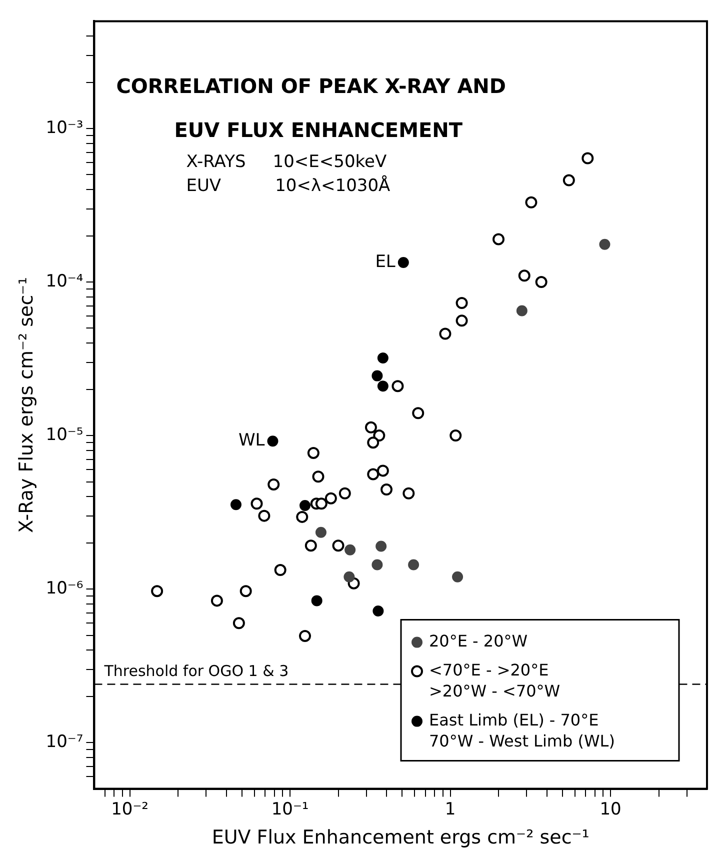  Describe the element at coordinates (65, 281) in the screenshot. I see `y-tick-label: 10⁻⁴` at that location.